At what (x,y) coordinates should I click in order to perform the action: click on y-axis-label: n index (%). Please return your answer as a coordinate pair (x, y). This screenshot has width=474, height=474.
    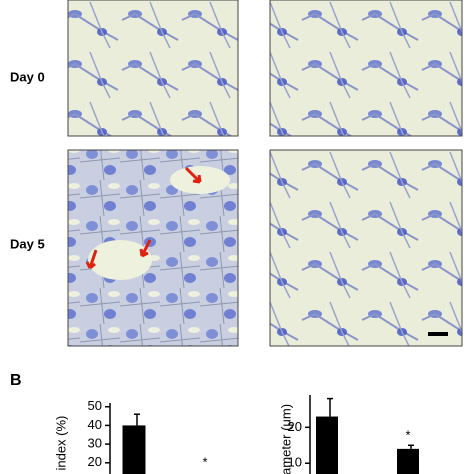
    Looking at the image, I should click on (60, 445).